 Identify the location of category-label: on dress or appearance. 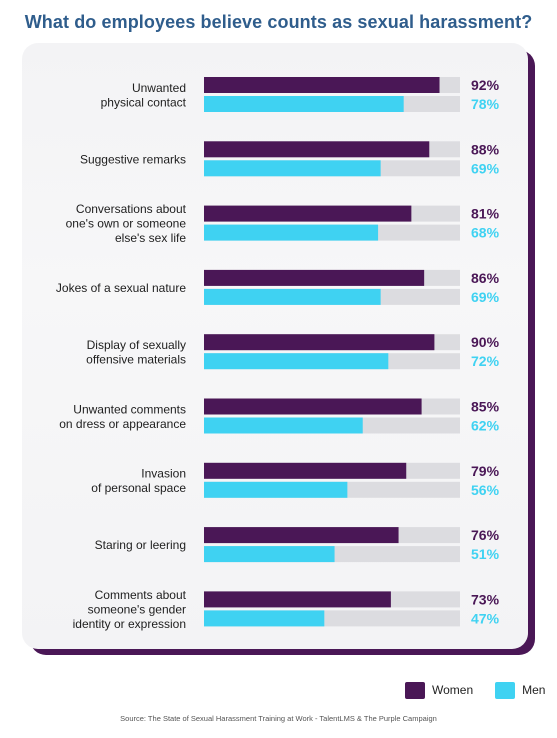
(122, 424).